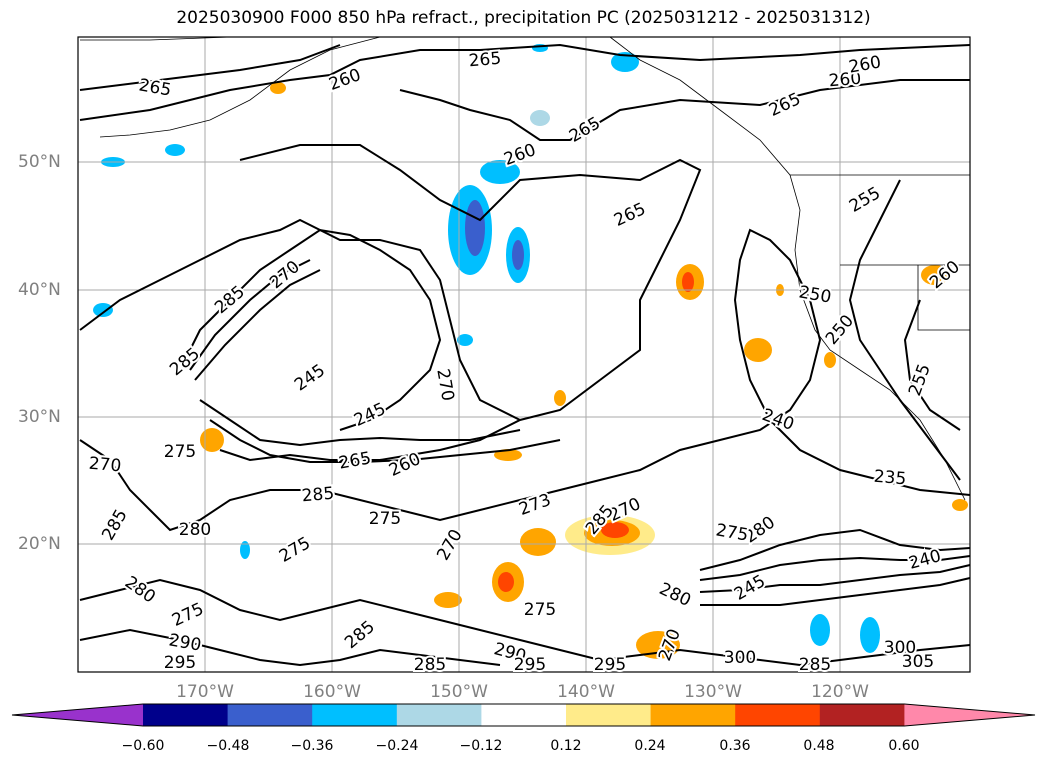 The image size is (1047, 765). Describe the element at coordinates (39, 544) in the screenshot. I see `lat-label-20n: 20°N` at that location.